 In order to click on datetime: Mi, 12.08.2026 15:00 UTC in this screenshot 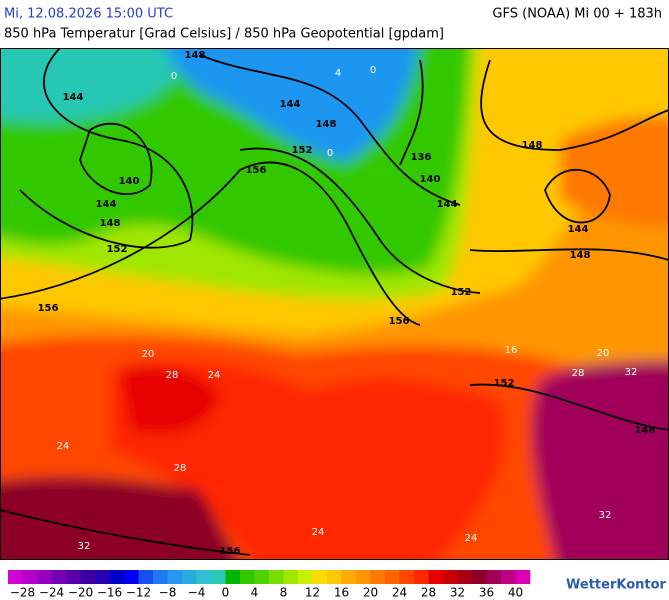, I will do `click(88, 14)`.